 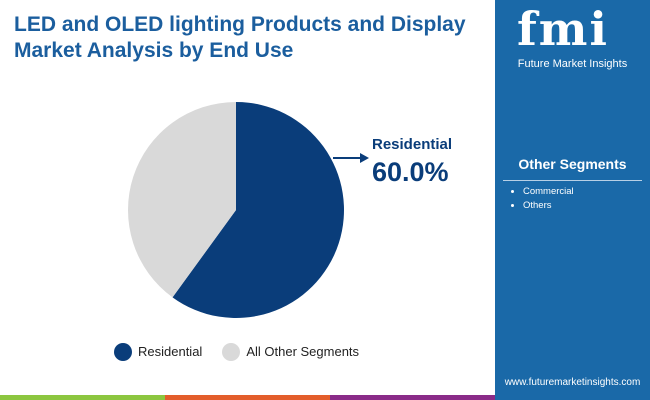 I want to click on segment-item: Others, so click(x=548, y=206).